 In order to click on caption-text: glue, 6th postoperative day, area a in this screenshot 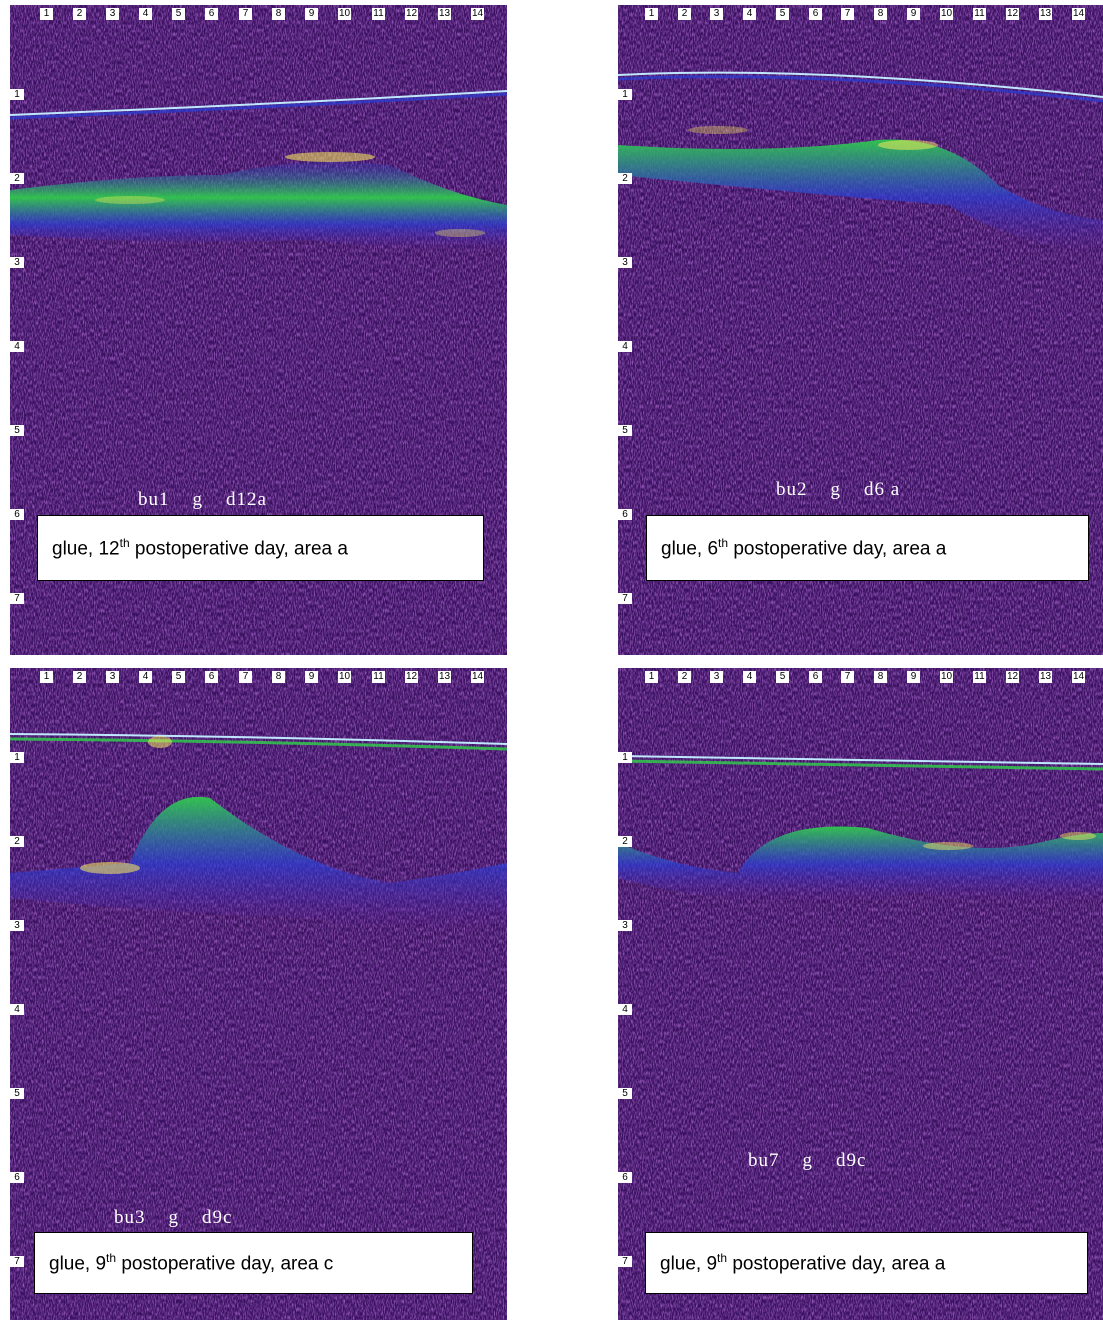, I will do `click(804, 547)`.